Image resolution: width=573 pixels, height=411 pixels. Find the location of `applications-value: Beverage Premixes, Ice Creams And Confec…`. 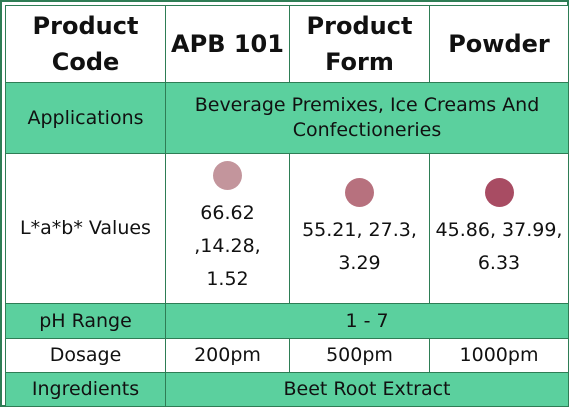

applications-value: Beverage Premixes, Ice Creams And Confec… is located at coordinates (367, 118).